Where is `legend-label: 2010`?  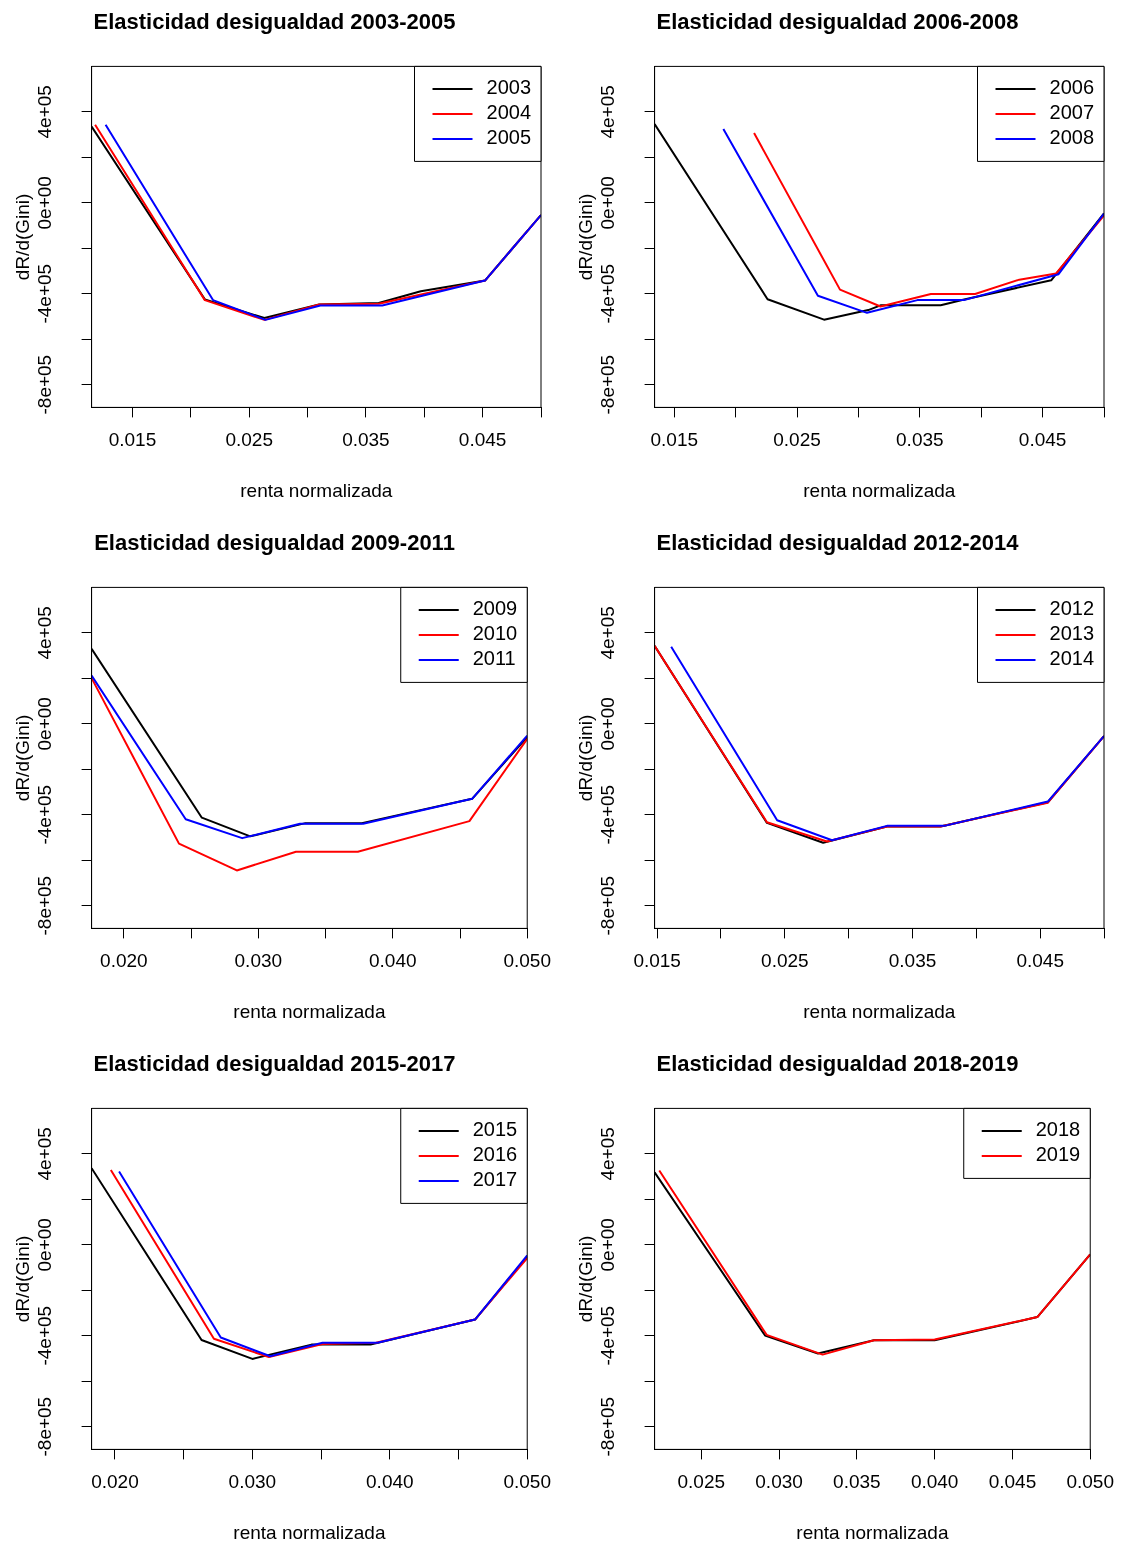
legend-label: 2010 is located at coordinates (495, 633).